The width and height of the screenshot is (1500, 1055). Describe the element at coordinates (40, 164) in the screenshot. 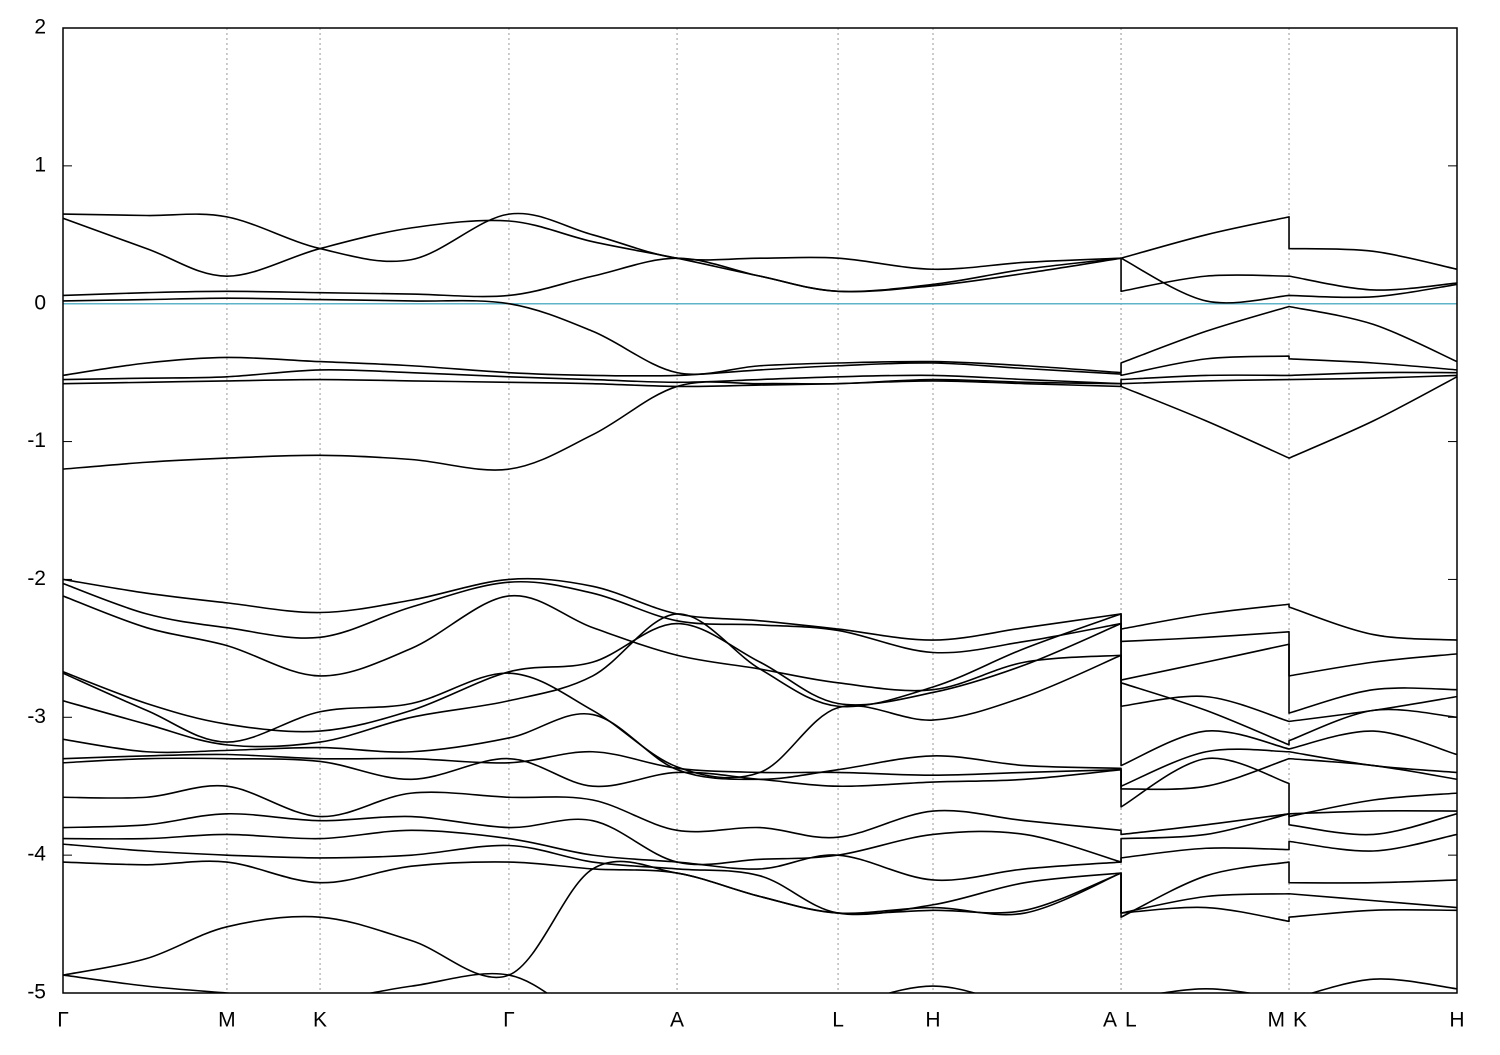

I see `y-tick-label: 1` at that location.